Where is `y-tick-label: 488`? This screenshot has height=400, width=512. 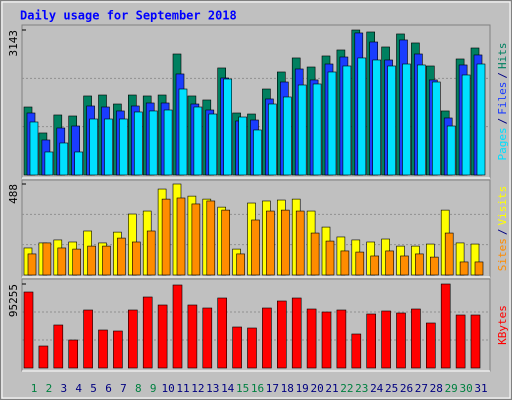 y-tick-label: 488 is located at coordinates (13, 194).